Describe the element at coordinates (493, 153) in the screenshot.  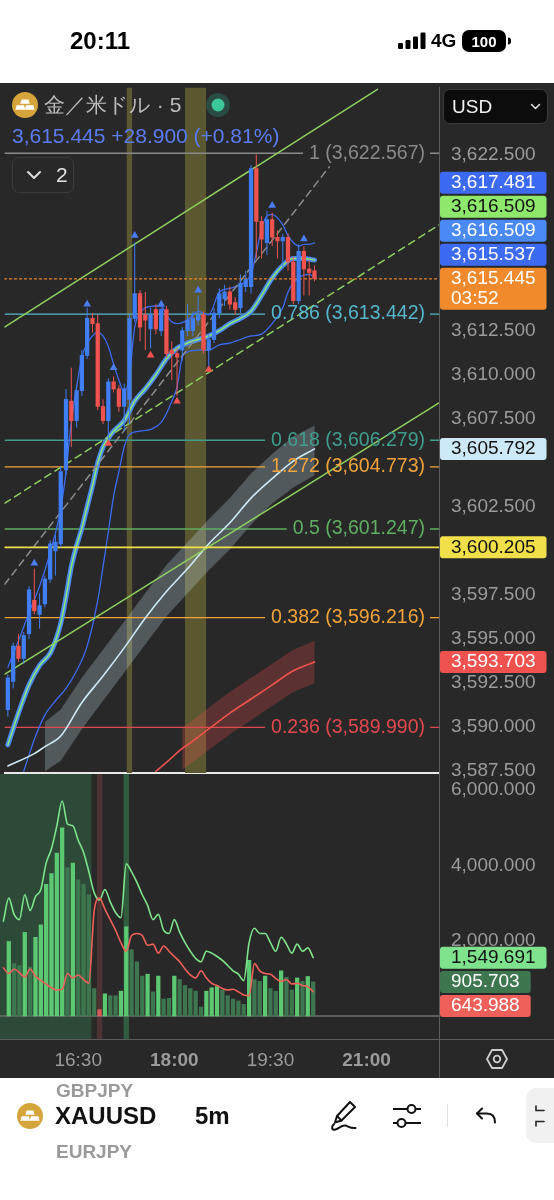
I see `y-tick-label: 3,622.500` at that location.